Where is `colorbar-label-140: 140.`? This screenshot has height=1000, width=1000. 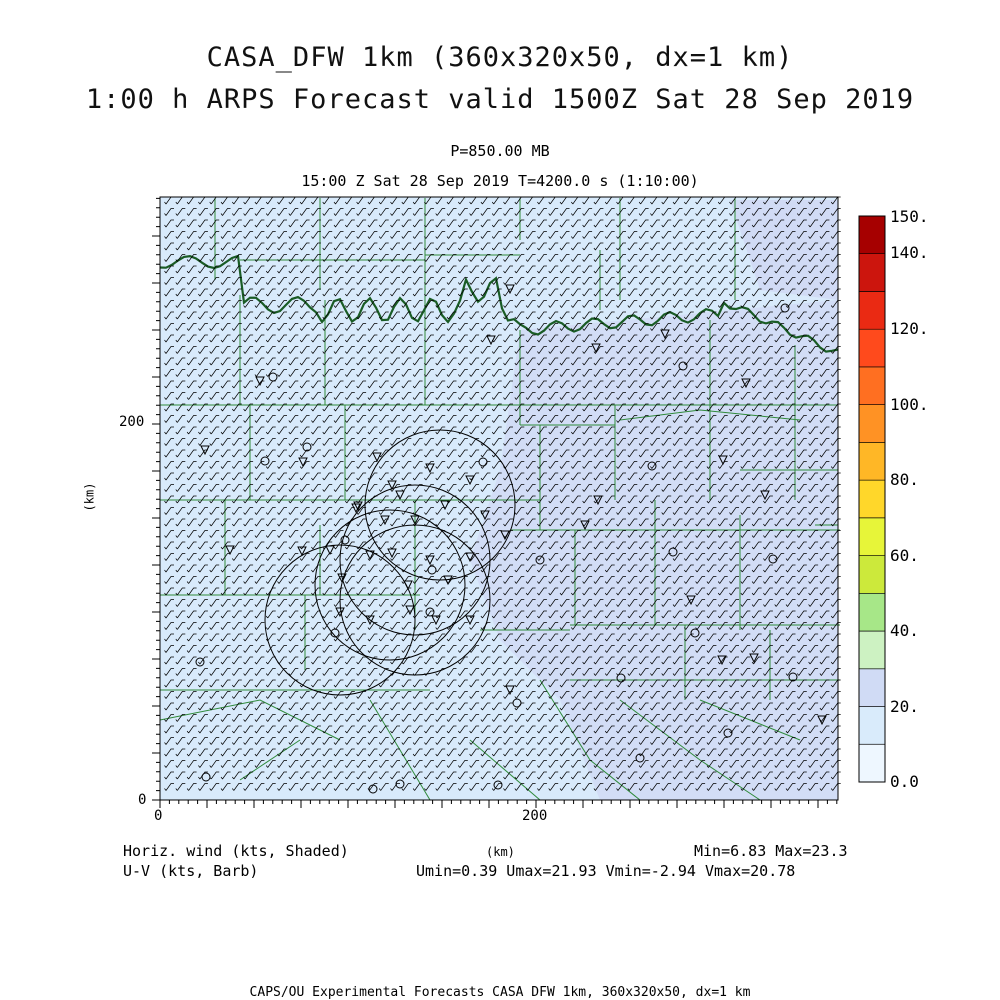 colorbar-label-140: 140. is located at coordinates (909, 252).